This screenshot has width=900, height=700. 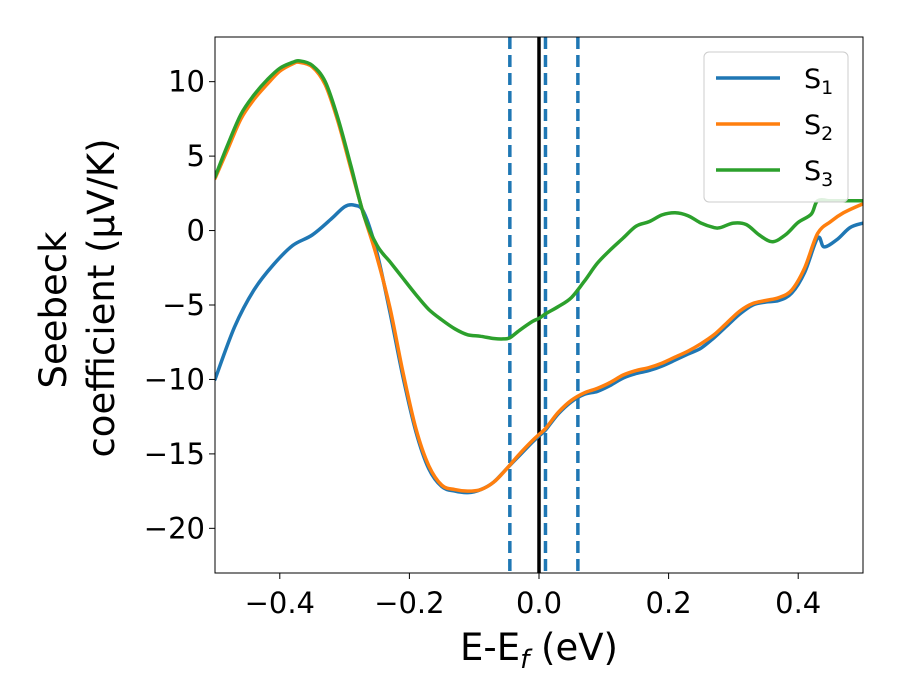 What do you see at coordinates (186, 82) in the screenshot?
I see `y-tick-label: 10` at bounding box center [186, 82].